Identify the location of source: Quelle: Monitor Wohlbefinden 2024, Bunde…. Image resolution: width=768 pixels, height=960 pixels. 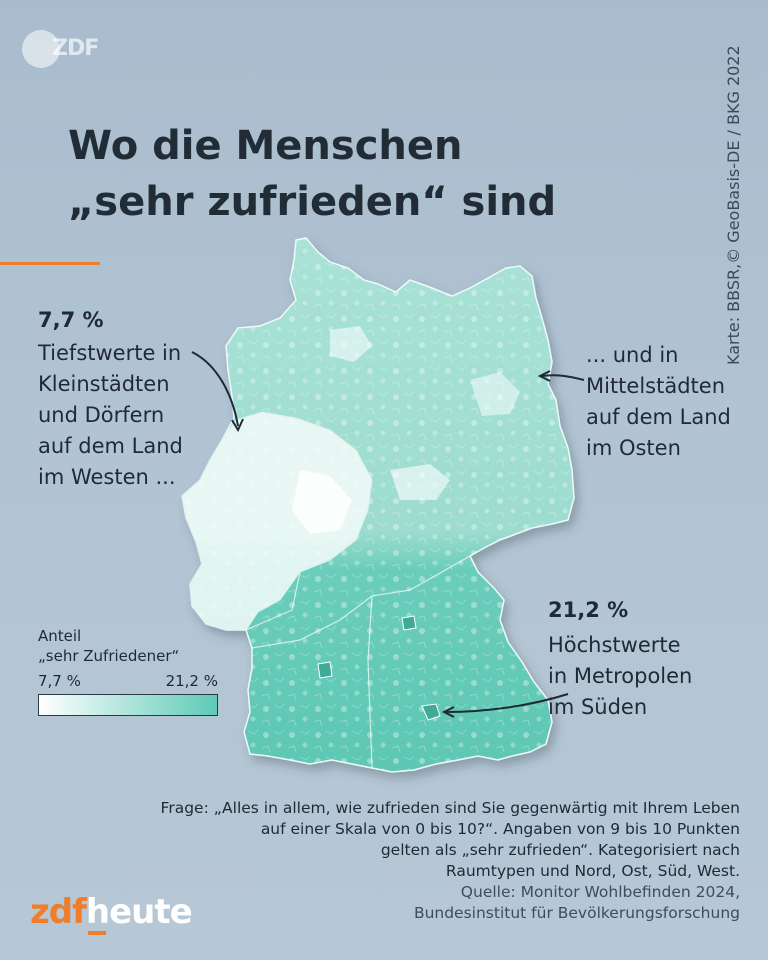
(420, 903).